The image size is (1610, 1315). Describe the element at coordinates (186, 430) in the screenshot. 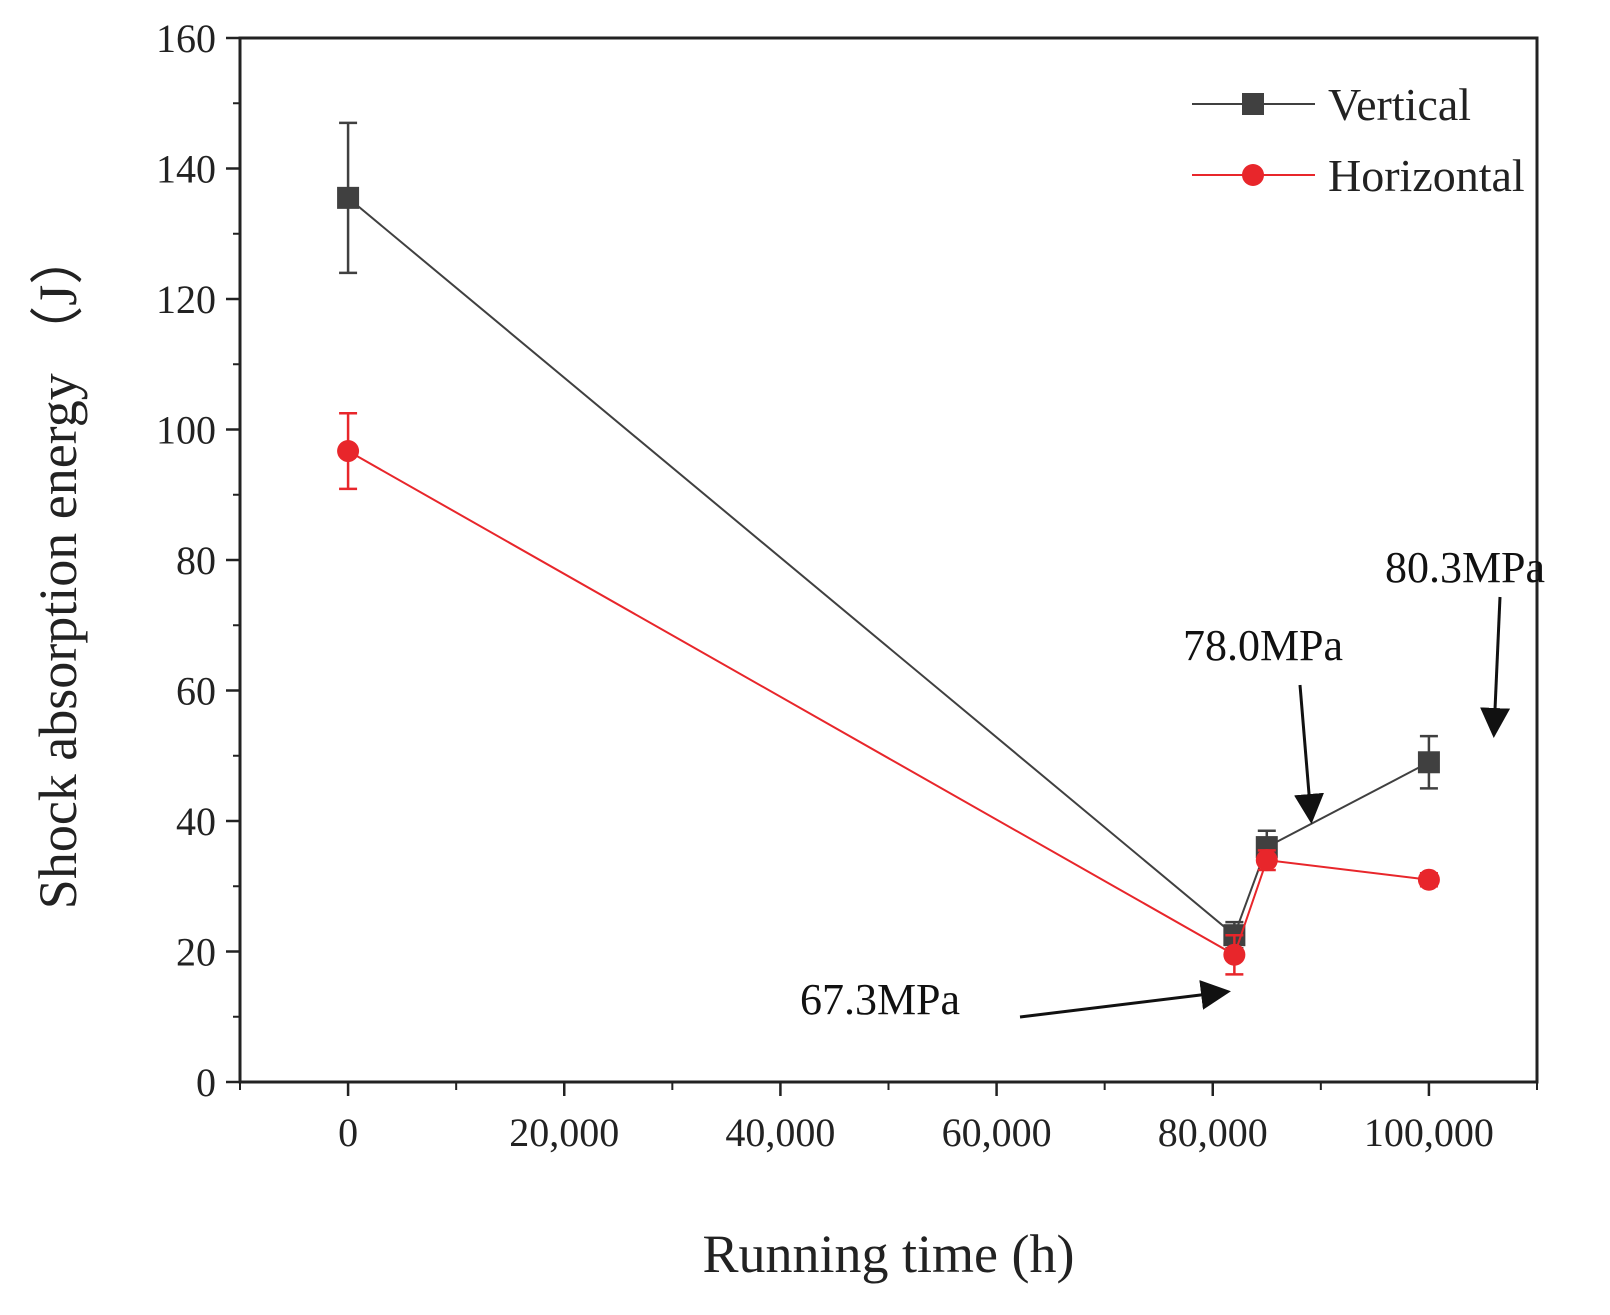

I see `y-tick-label: 100` at that location.